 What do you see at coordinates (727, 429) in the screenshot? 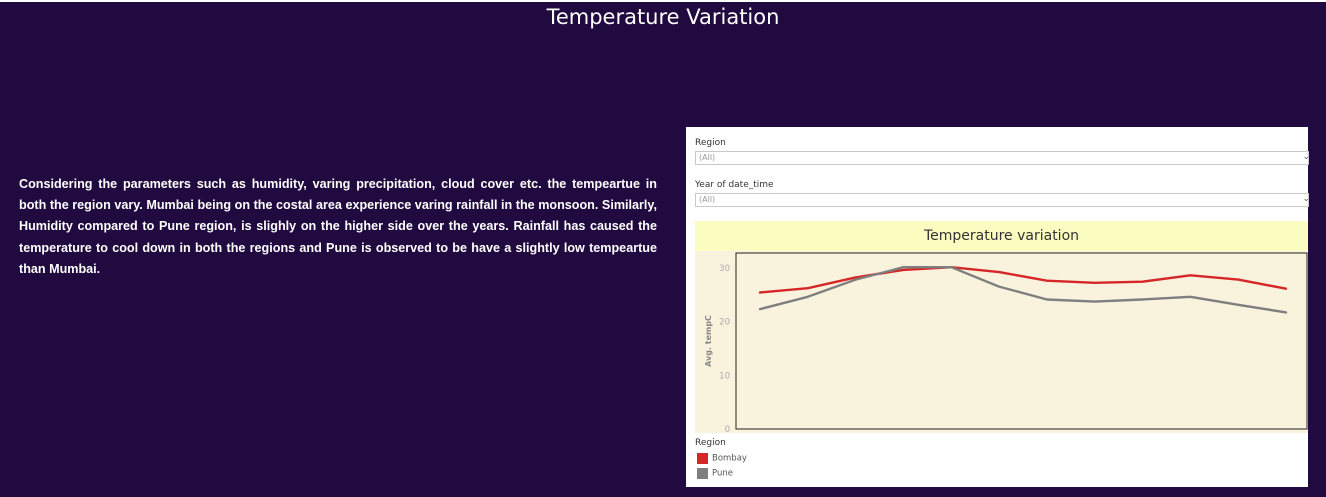
I see `y-tick-label: 0` at bounding box center [727, 429].